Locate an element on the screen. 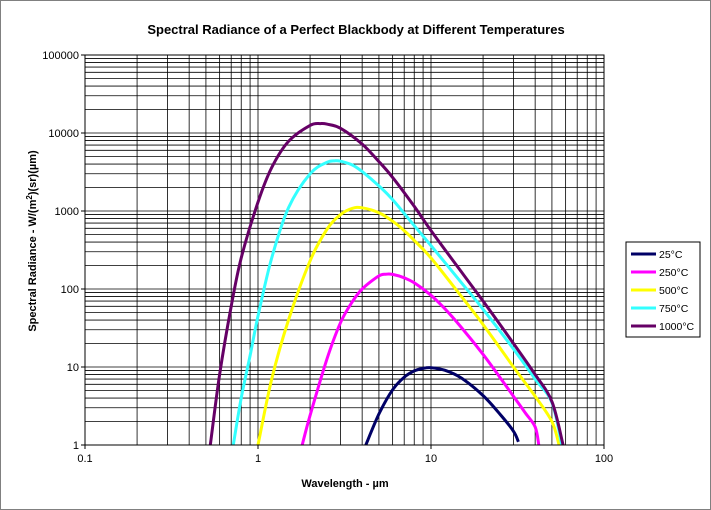 This screenshot has width=711, height=510. y-axis-title-superscript: 2 is located at coordinates (29, 197).